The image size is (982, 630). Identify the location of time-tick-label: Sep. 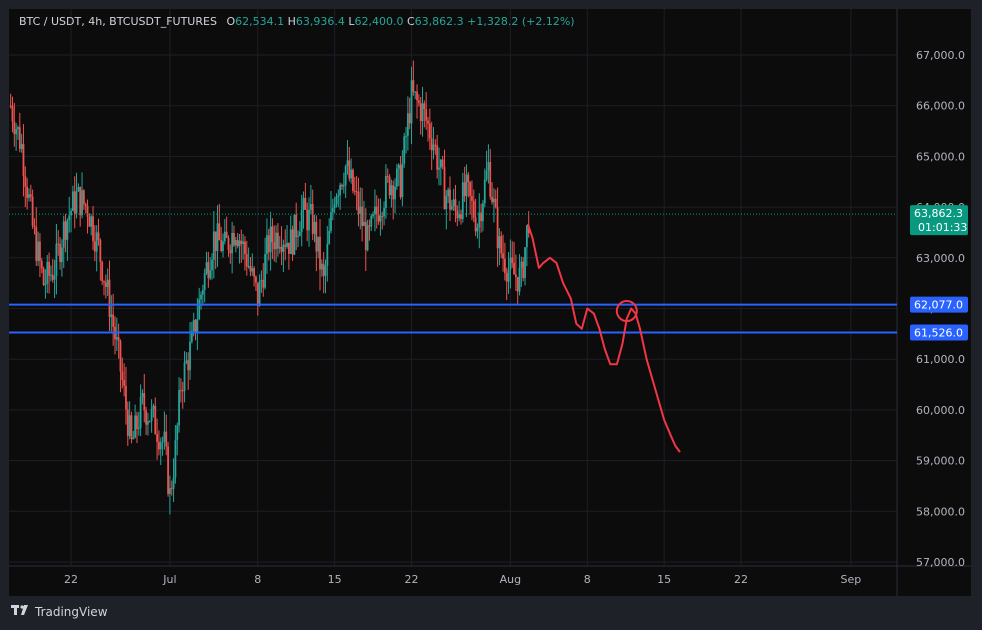
(851, 579).